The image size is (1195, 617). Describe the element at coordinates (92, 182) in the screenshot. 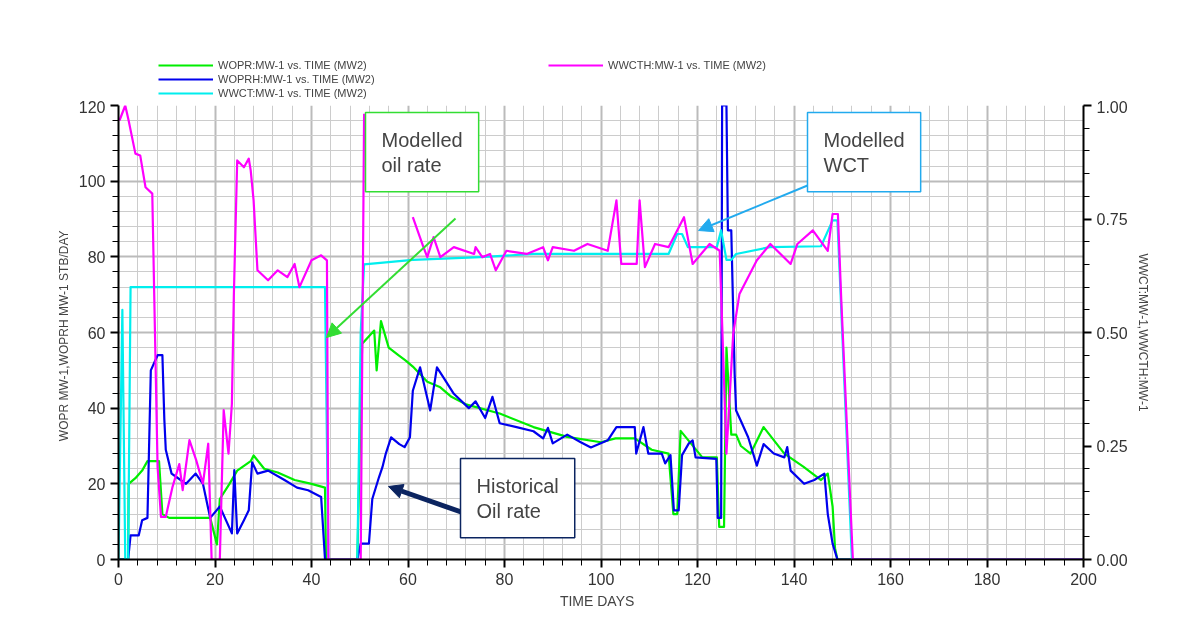

I see `y-tick-label: 100` at that location.